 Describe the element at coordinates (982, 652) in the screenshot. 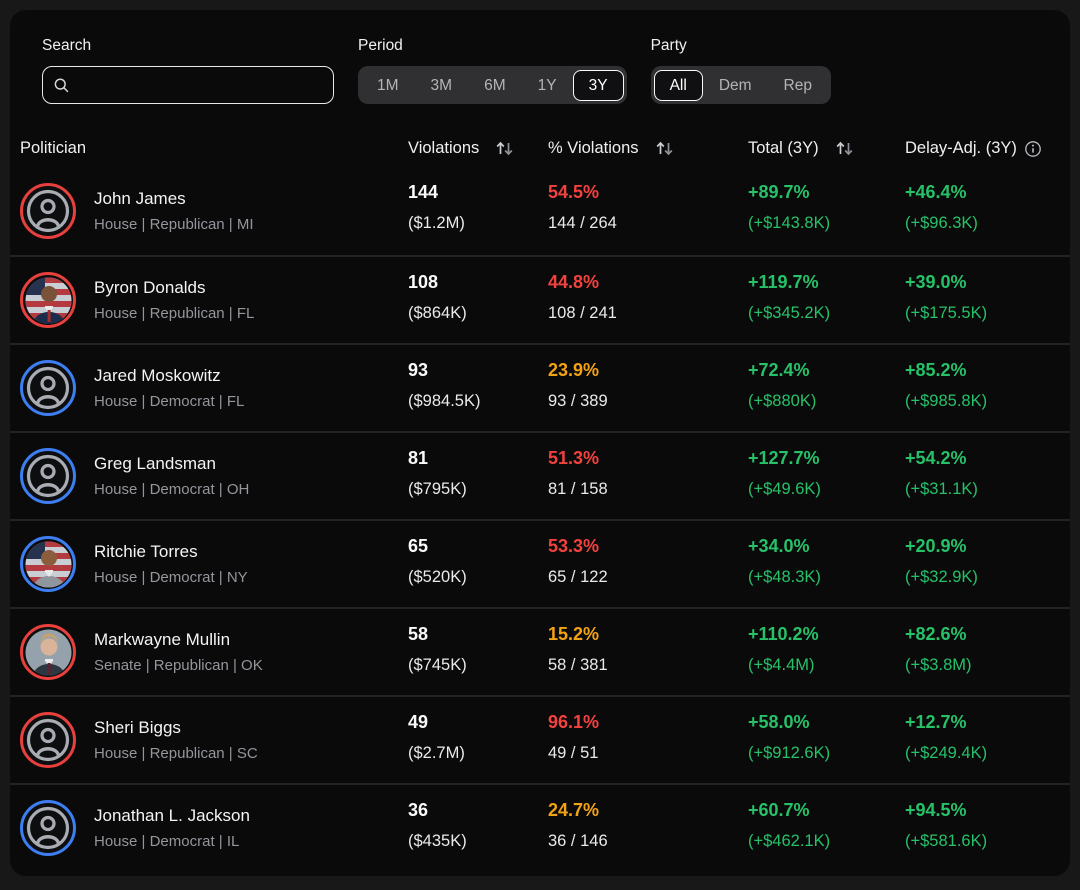

I see `delay-adj-cell: +82.6% (+$3.8M)` at that location.